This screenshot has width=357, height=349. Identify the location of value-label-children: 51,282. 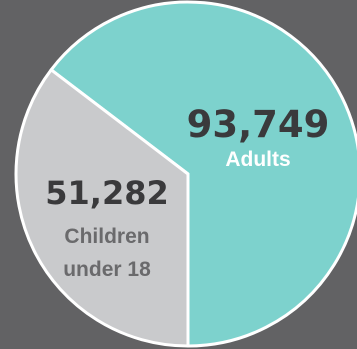
(106, 193).